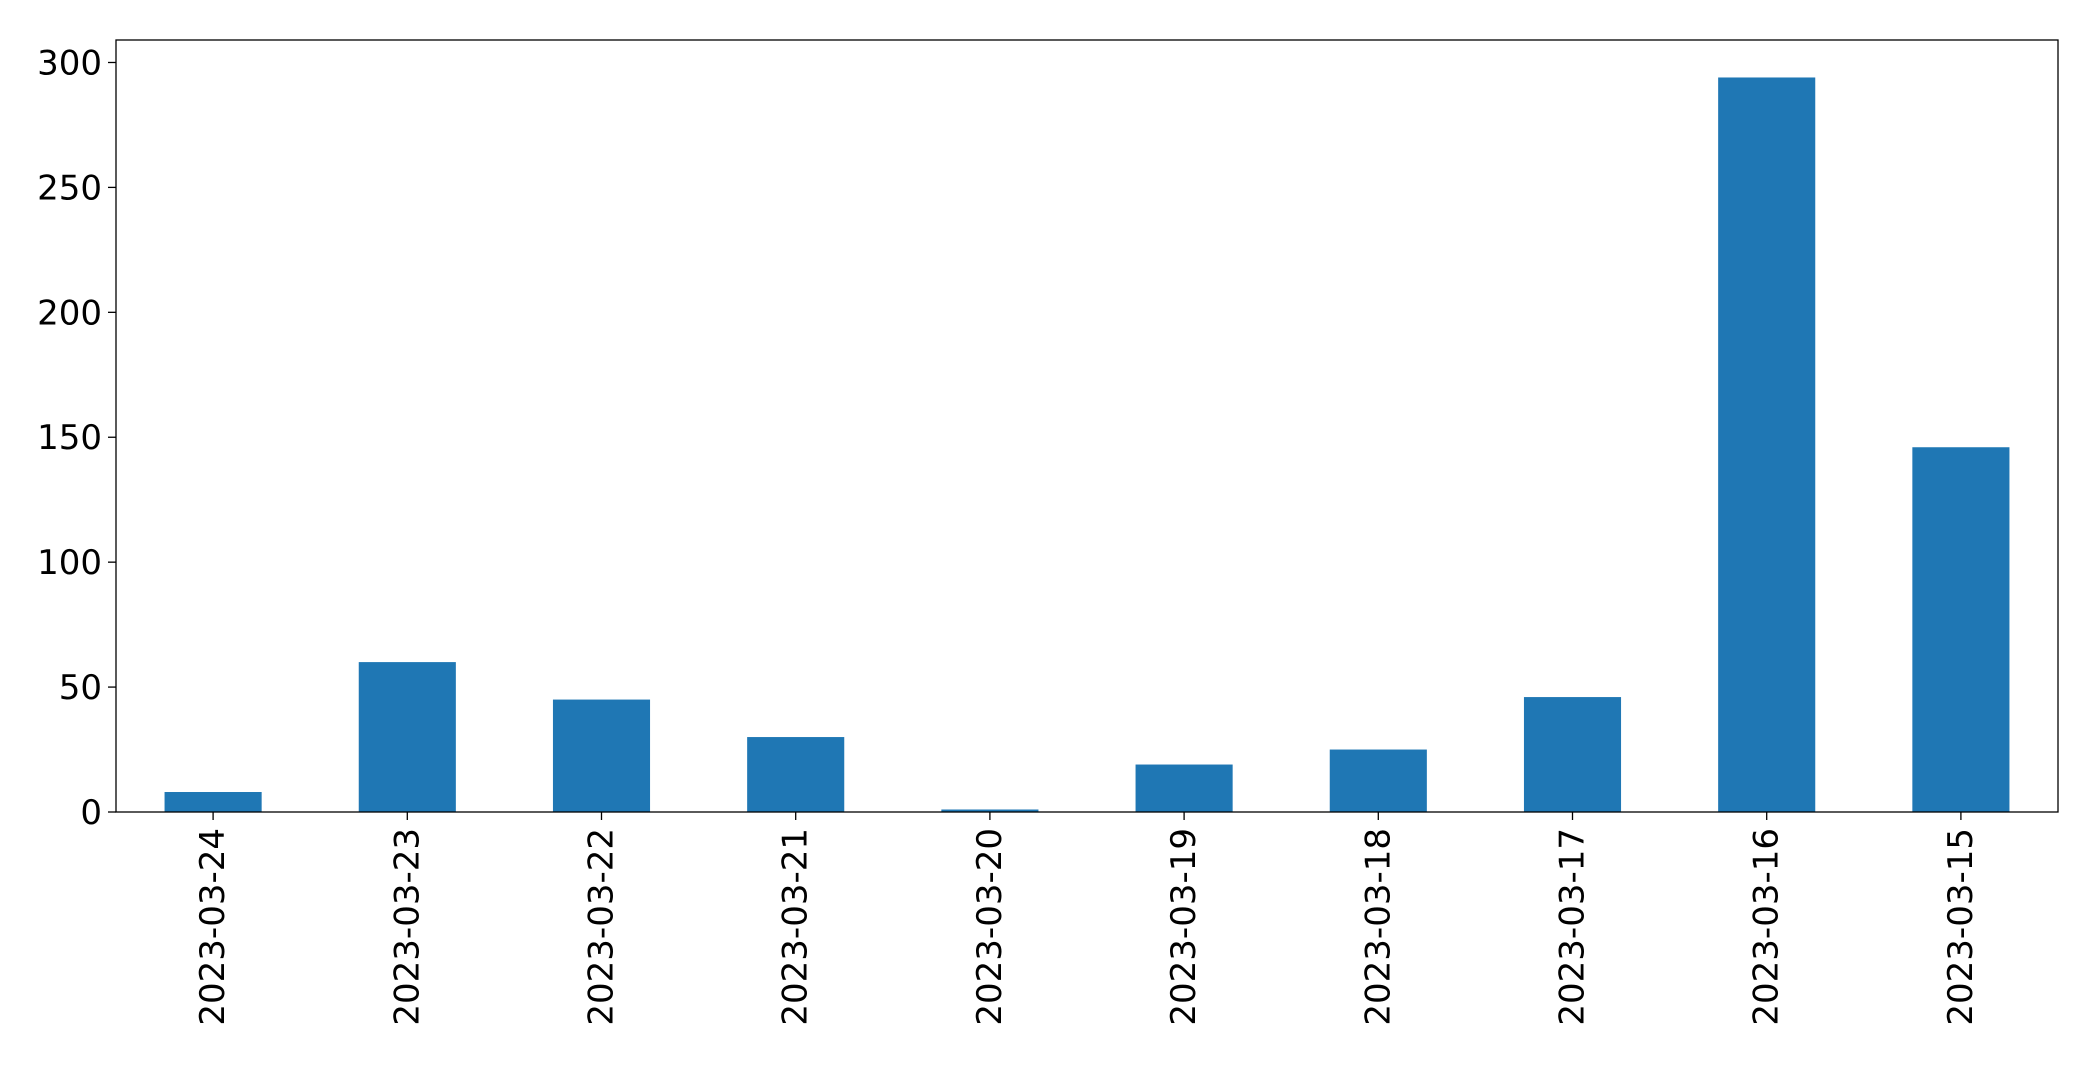  I want to click on y-tick-label: 150, so click(69, 438).